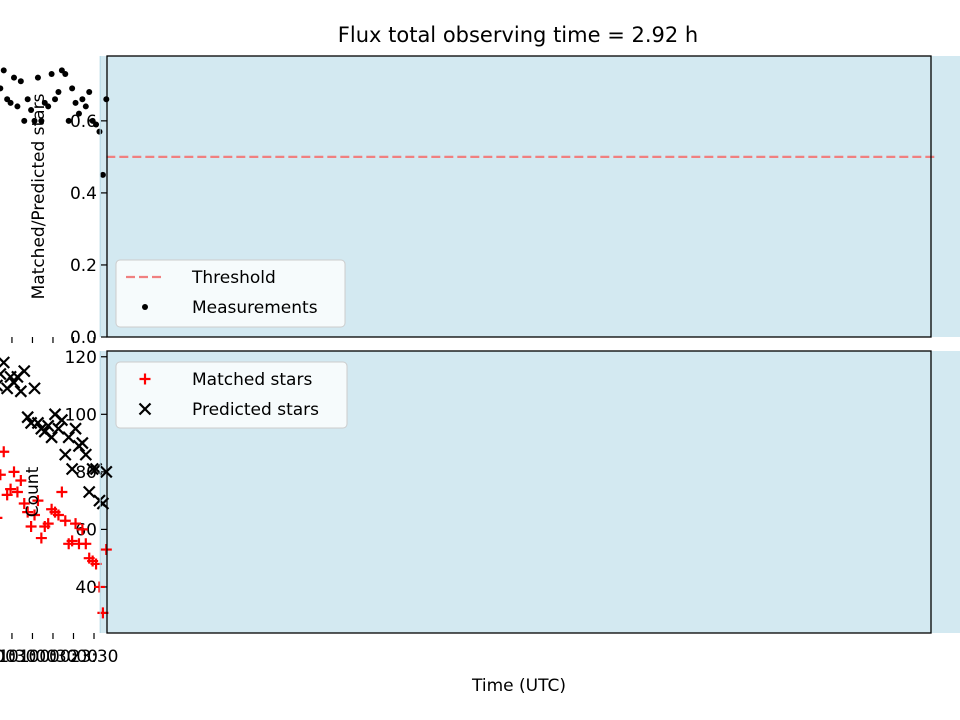 Image resolution: width=960 pixels, height=720 pixels. What do you see at coordinates (94, 657) in the screenshot?
I see `x-tick-label: 23:30` at bounding box center [94, 657].